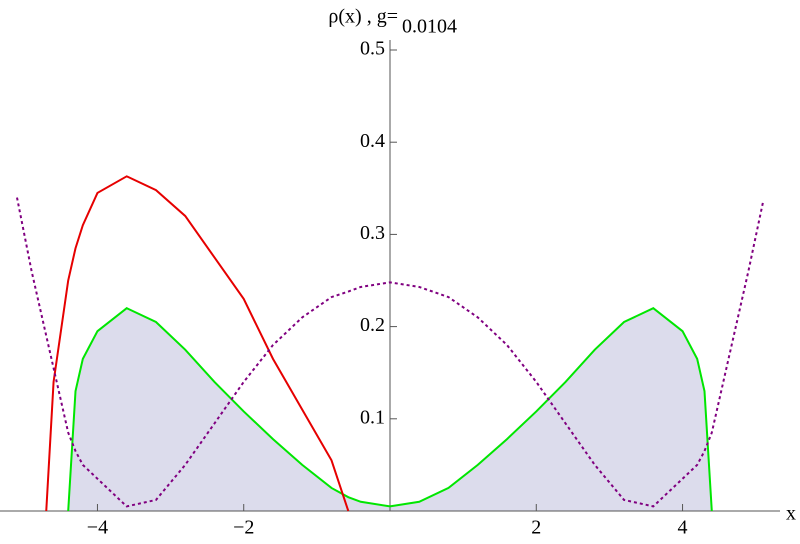  Describe the element at coordinates (536, 528) in the screenshot. I see `x-tick-label: 2` at that location.